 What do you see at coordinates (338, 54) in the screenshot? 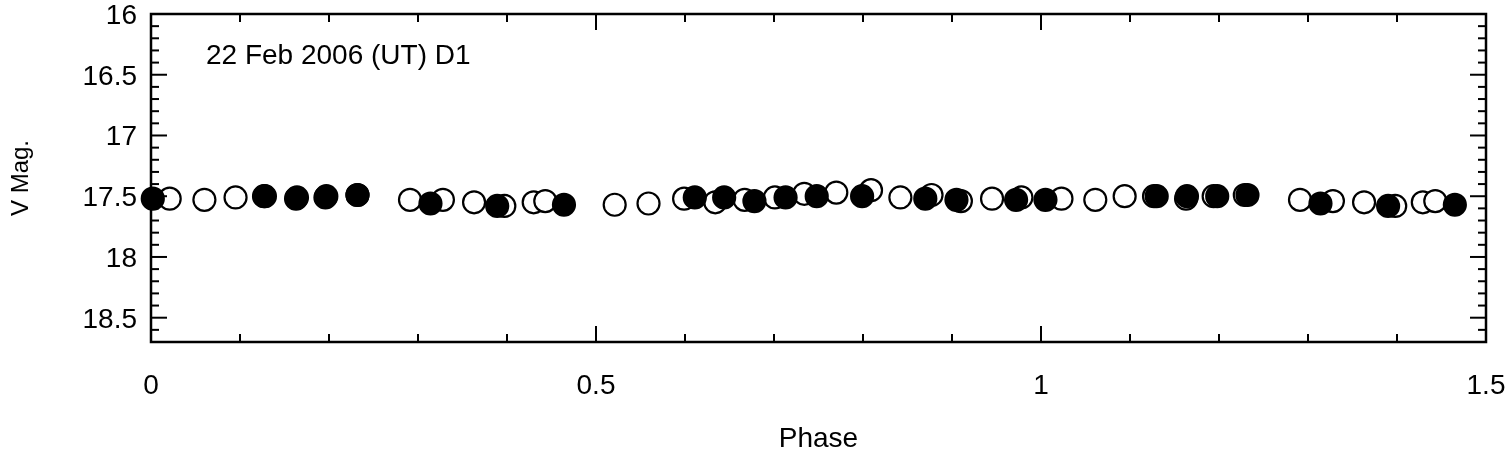
I see `annotation: 22 Feb 2006 (UT) D1` at bounding box center [338, 54].